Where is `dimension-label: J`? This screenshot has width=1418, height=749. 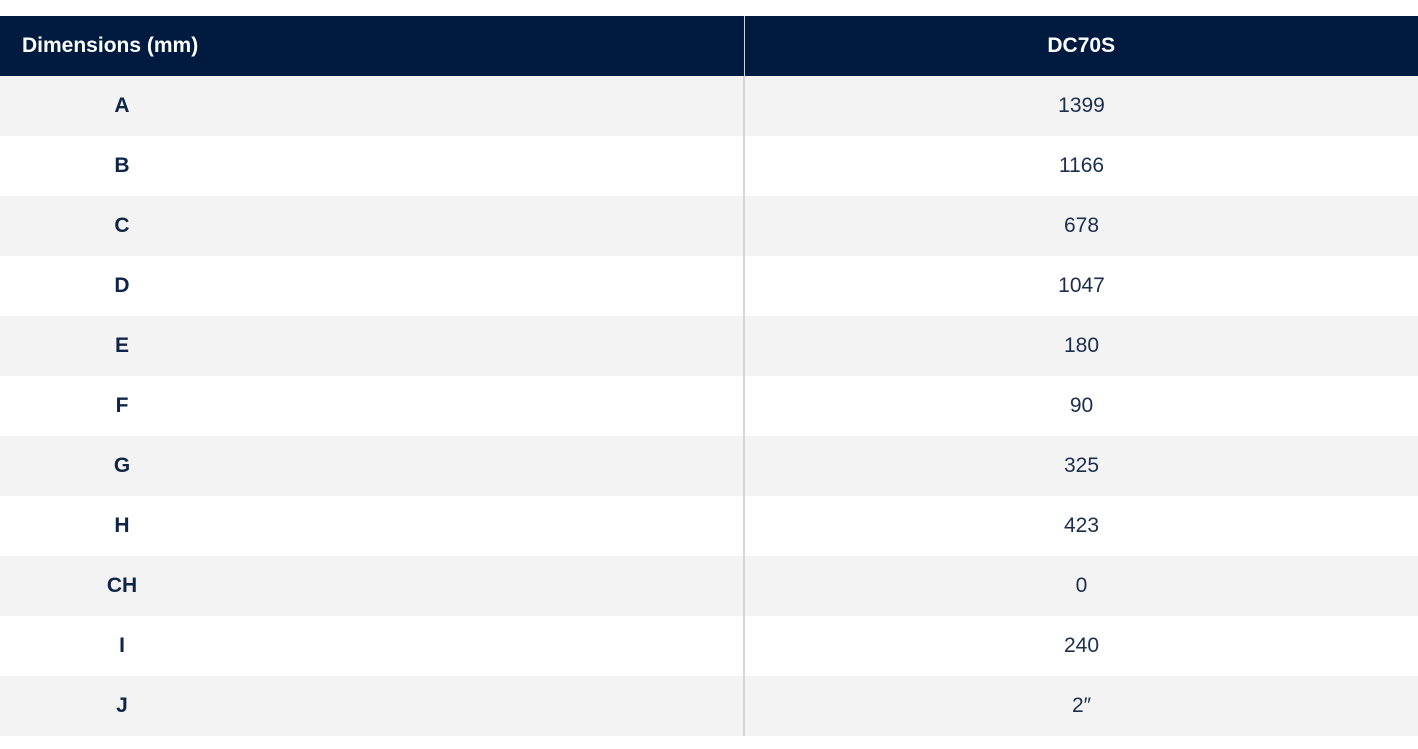
dimension-label: J is located at coordinates (122, 705).